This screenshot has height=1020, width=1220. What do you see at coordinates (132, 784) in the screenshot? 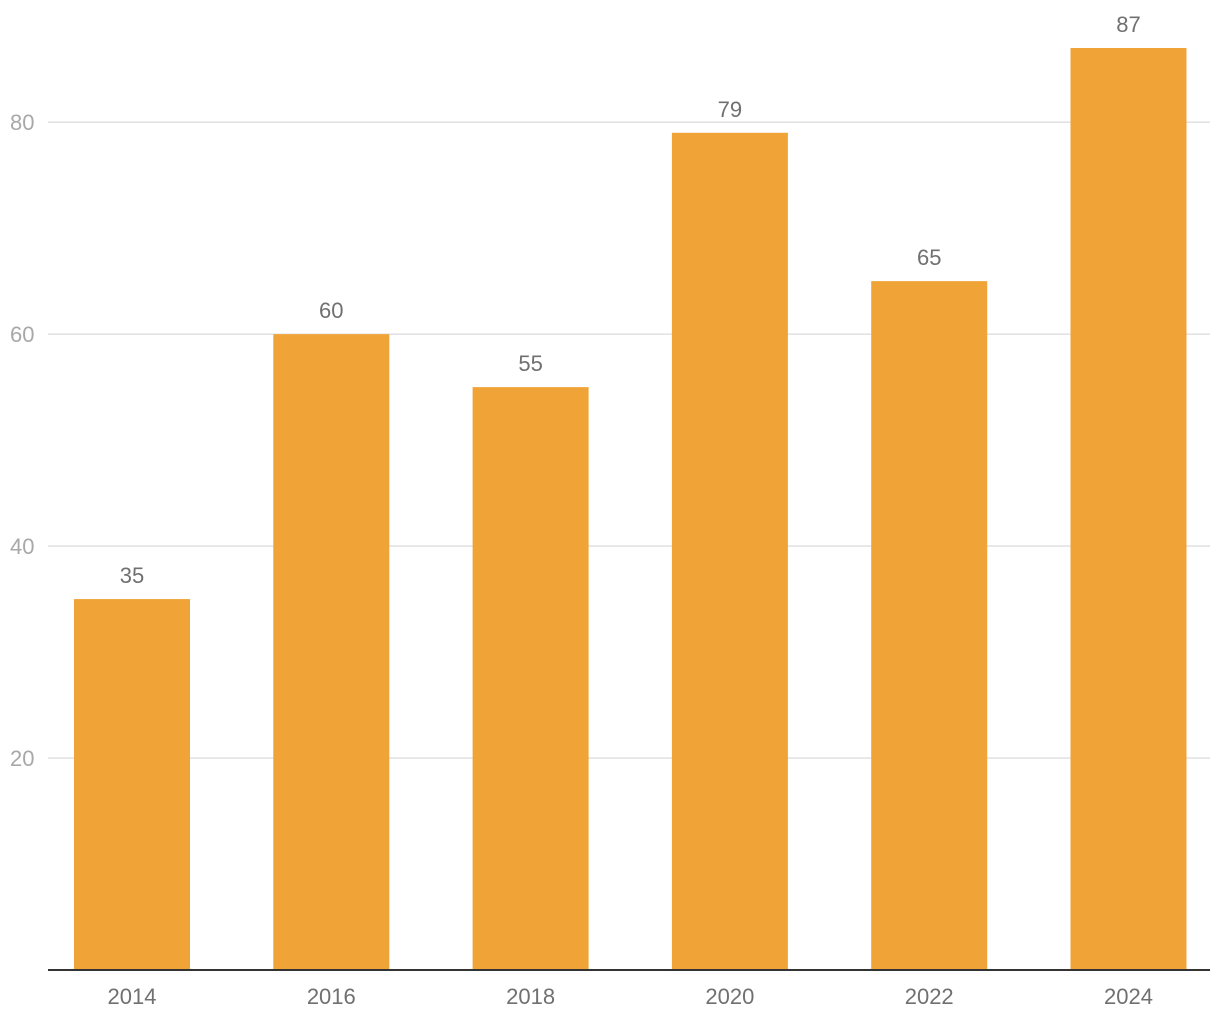
I see `bar-2014` at bounding box center [132, 784].